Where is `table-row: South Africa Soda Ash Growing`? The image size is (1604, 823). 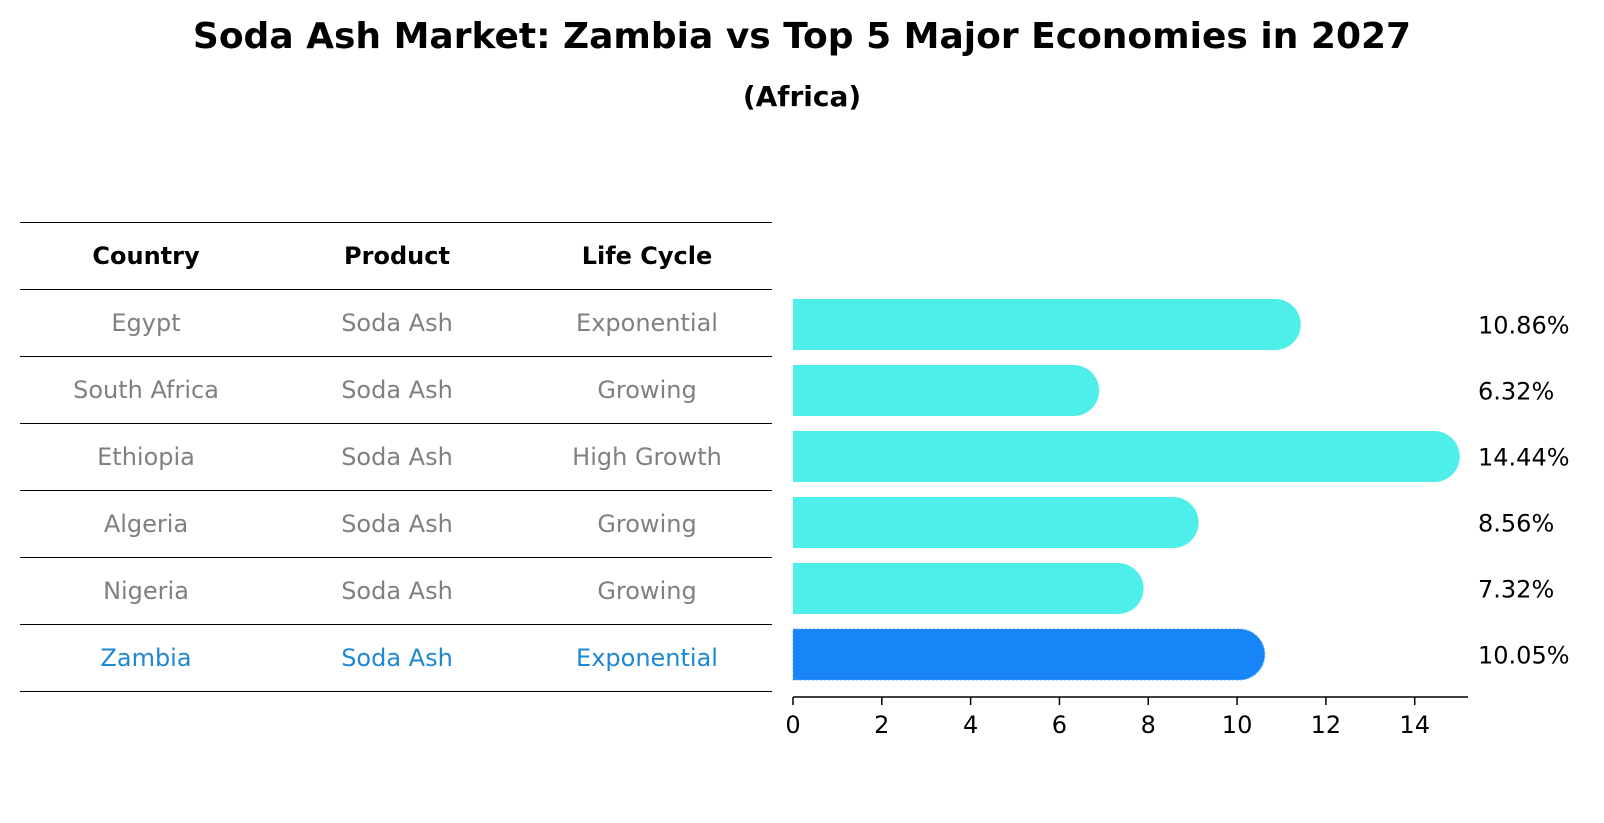
table-row: South Africa Soda Ash Growing is located at coordinates (396, 390).